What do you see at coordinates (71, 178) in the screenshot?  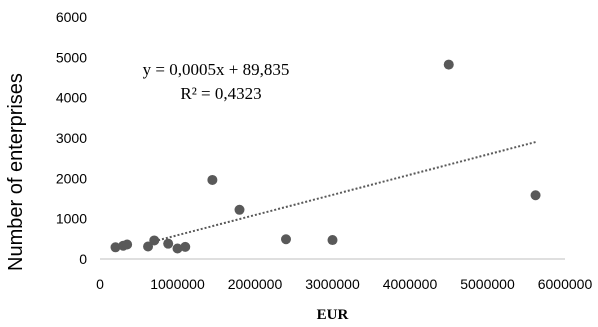 I see `y-tick-label: 2000` at bounding box center [71, 178].